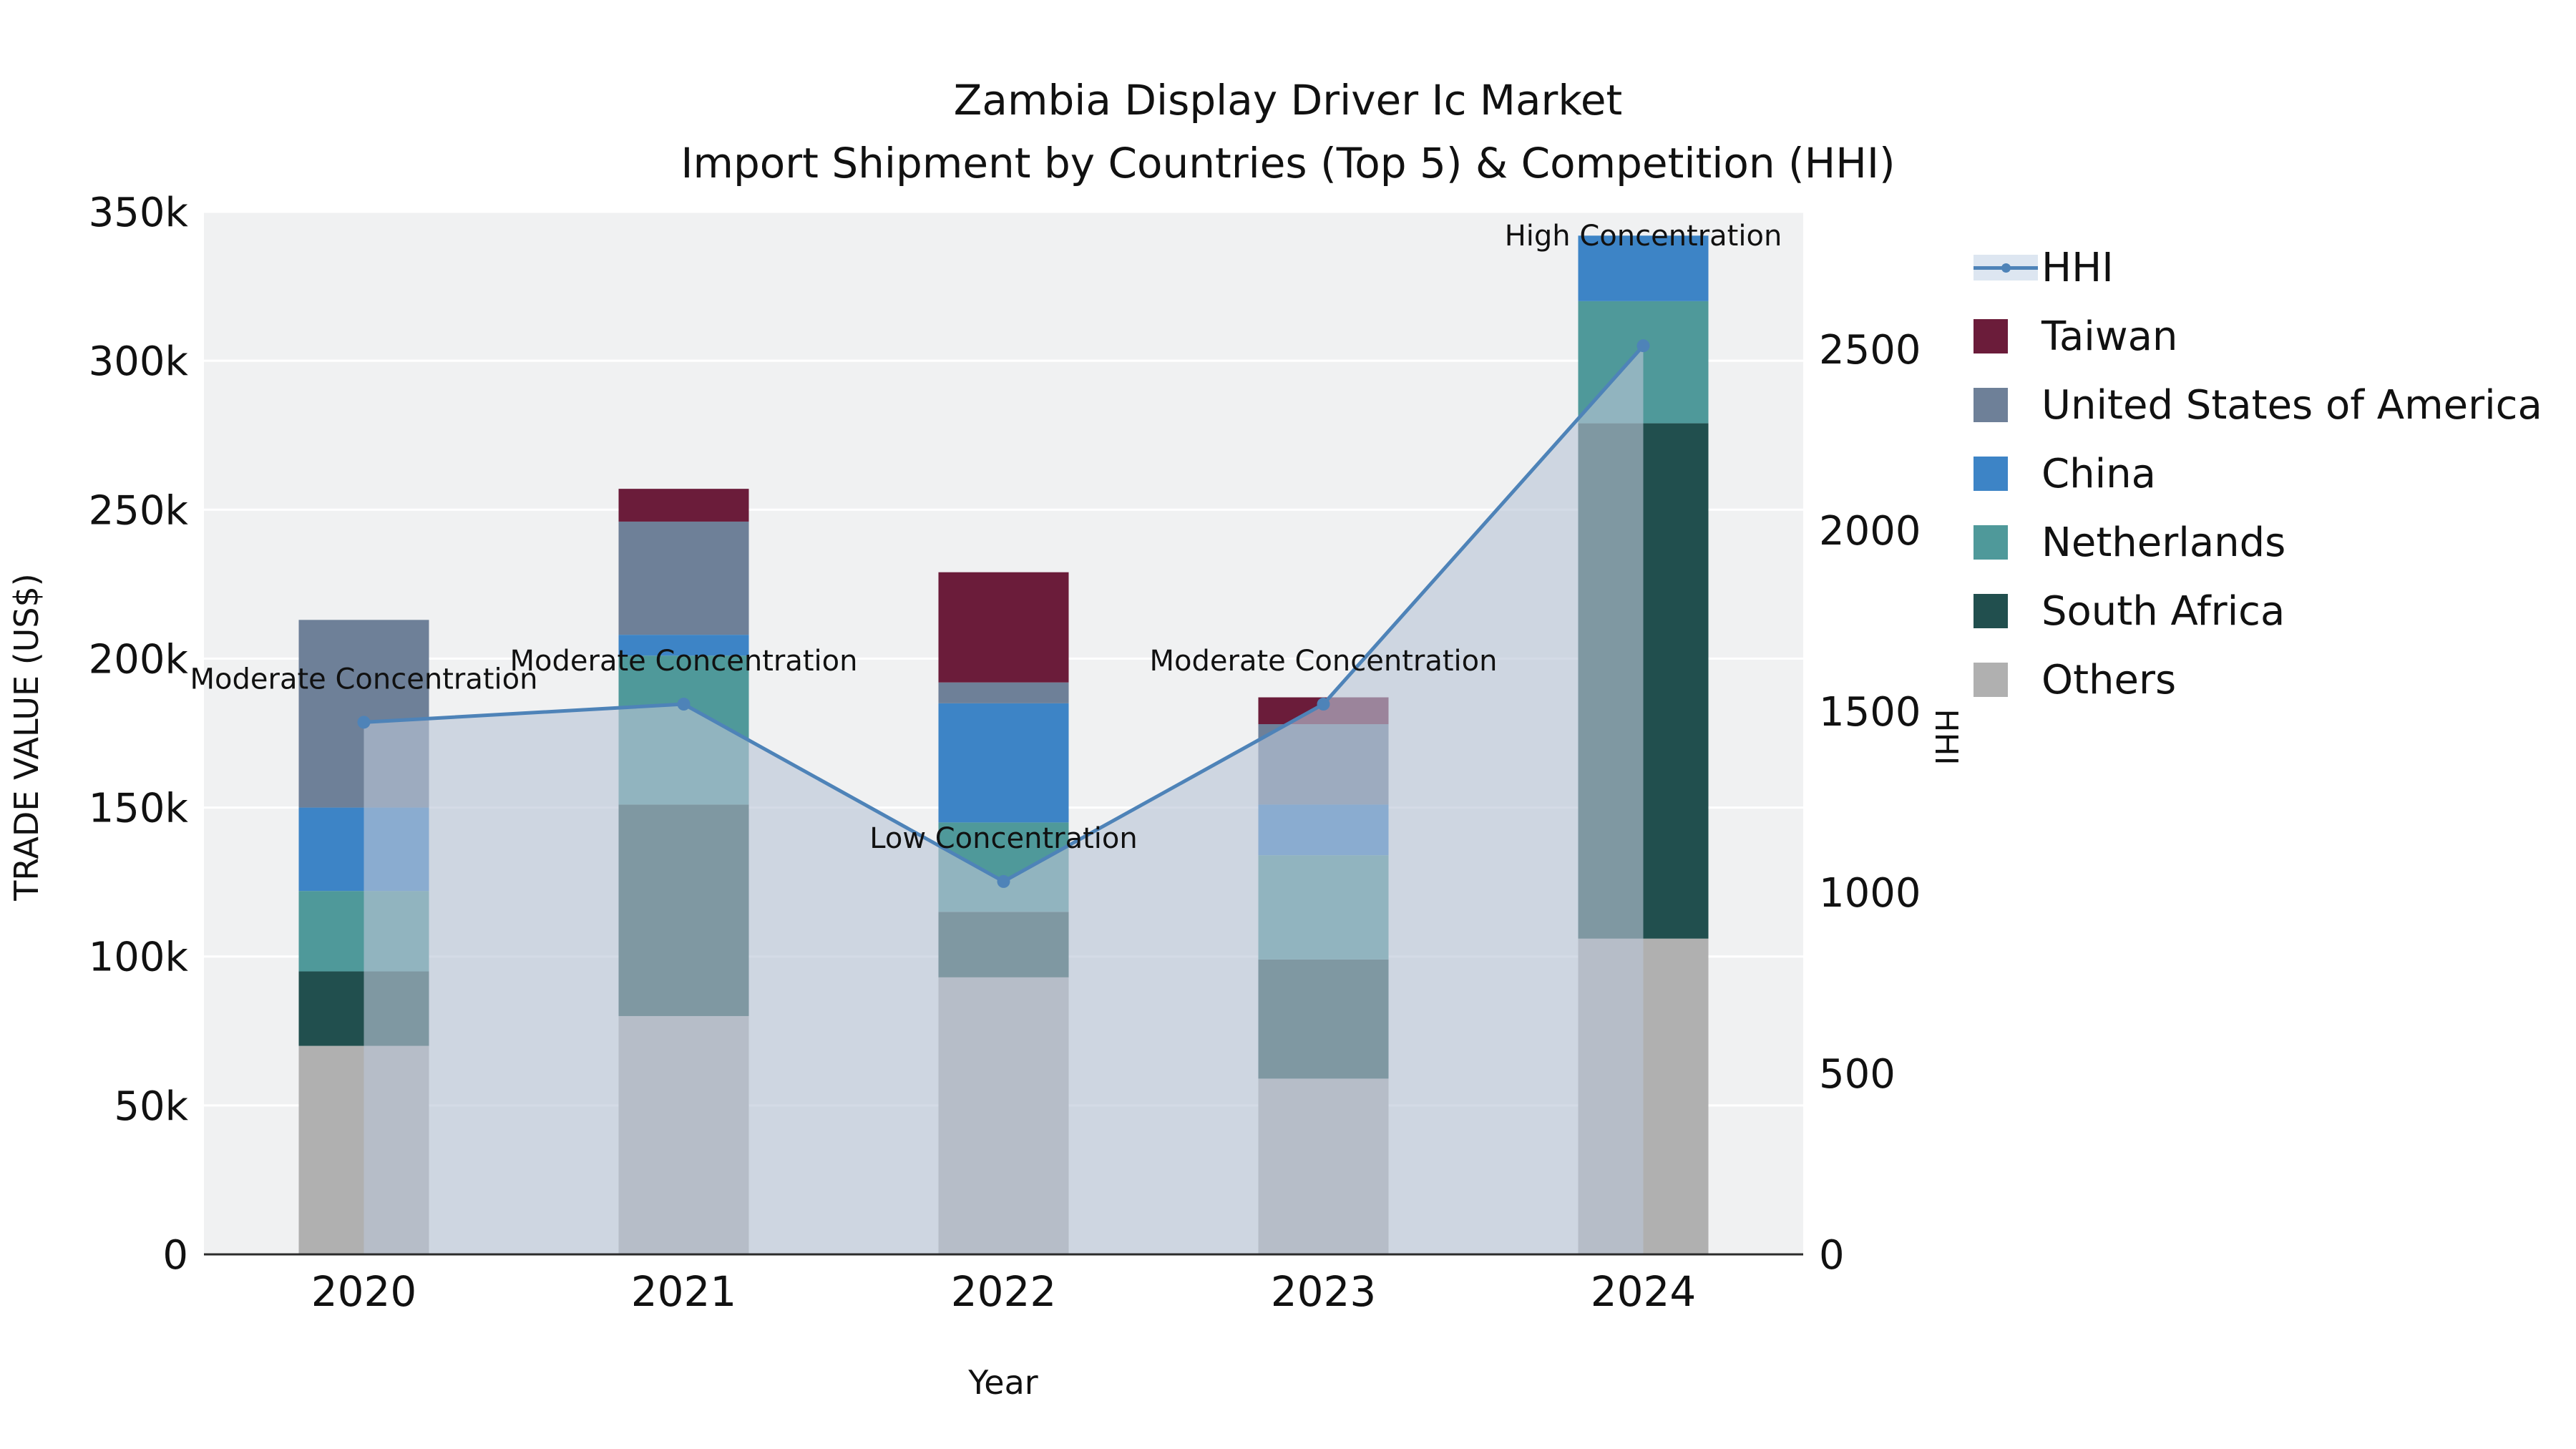 The width and height of the screenshot is (2576, 1449). I want to click on hhi-annotation: High Concentration, so click(1643, 236).